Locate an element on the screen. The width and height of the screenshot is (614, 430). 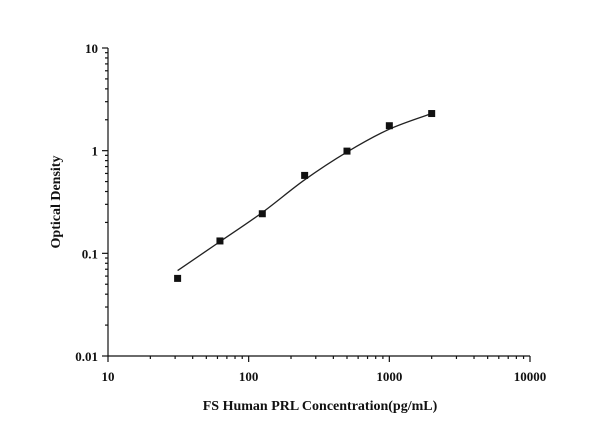
x-tick-label: 100 is located at coordinates (249, 376).